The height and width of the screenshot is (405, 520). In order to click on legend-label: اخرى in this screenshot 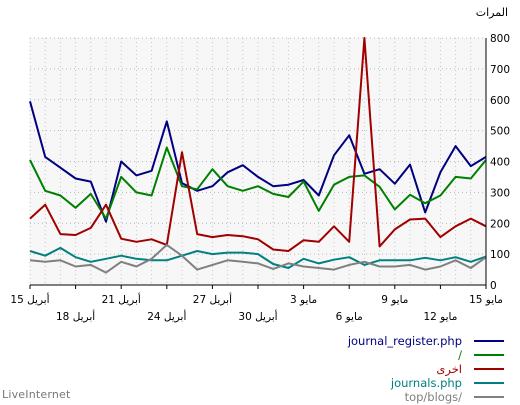, I will do `click(449, 369)`.